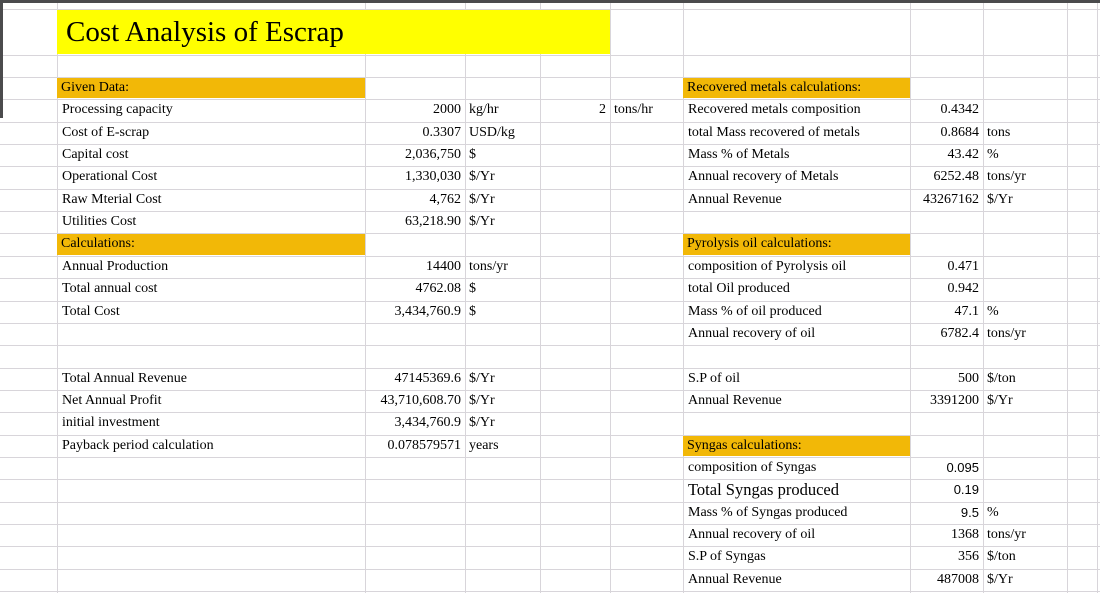  I want to click on cell-H25: 356, so click(968, 557).